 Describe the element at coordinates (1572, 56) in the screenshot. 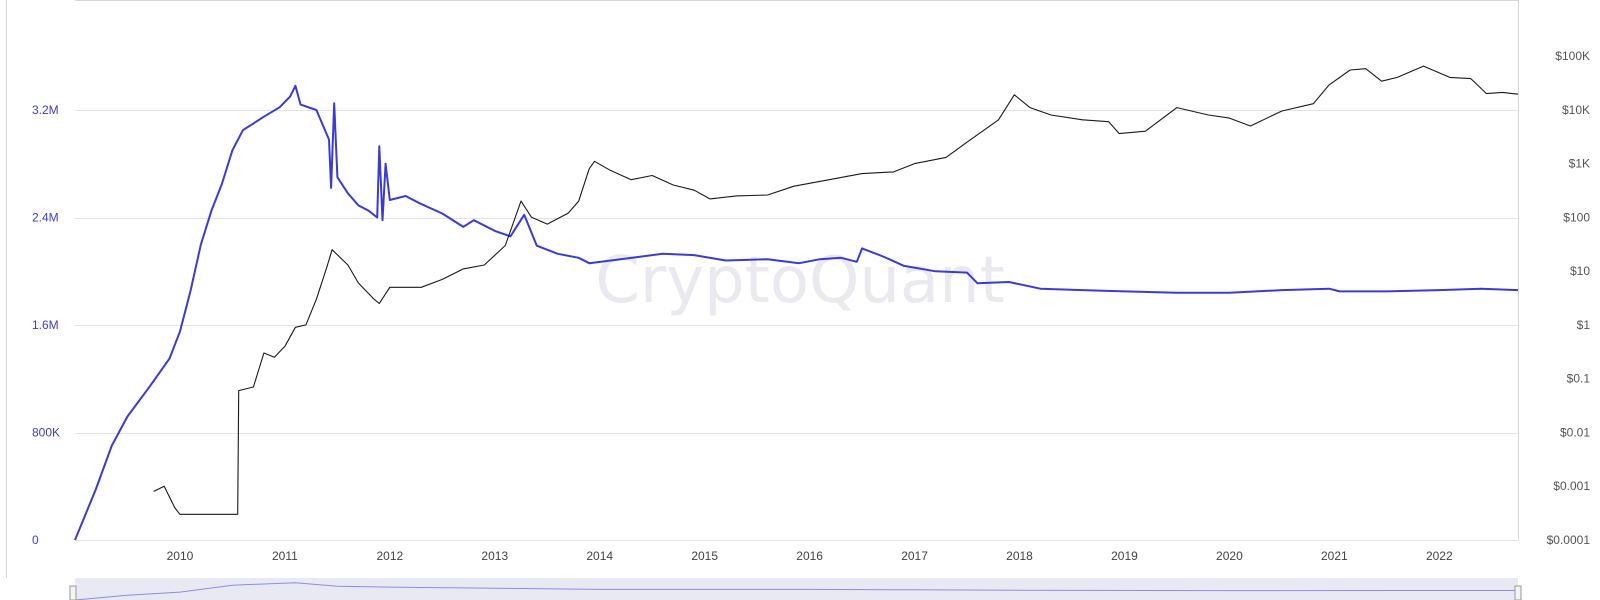

I see `right-axis-tick-label: $100K` at that location.